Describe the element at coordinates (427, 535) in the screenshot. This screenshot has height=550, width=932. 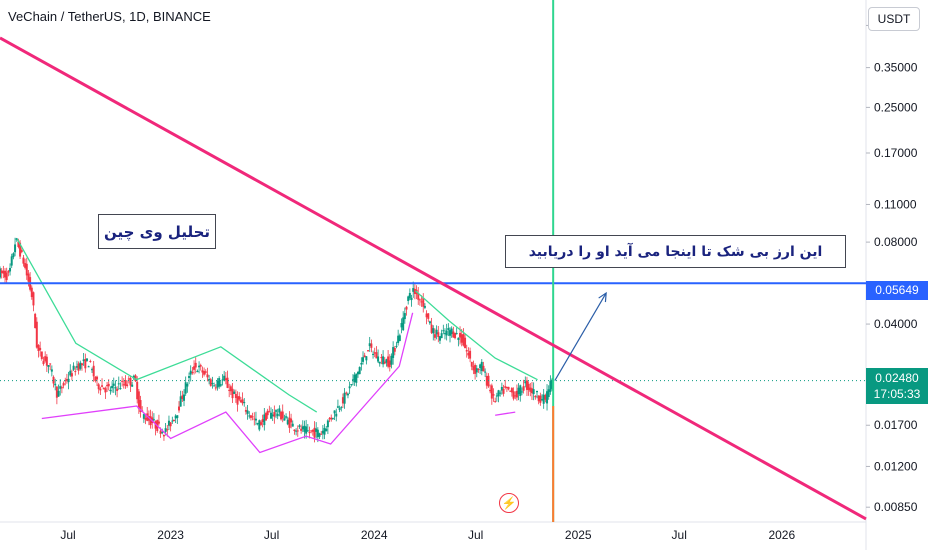
I see `time-axis: Jul 2023 Jul 2024 Jul 2025 Jul 2026` at that location.